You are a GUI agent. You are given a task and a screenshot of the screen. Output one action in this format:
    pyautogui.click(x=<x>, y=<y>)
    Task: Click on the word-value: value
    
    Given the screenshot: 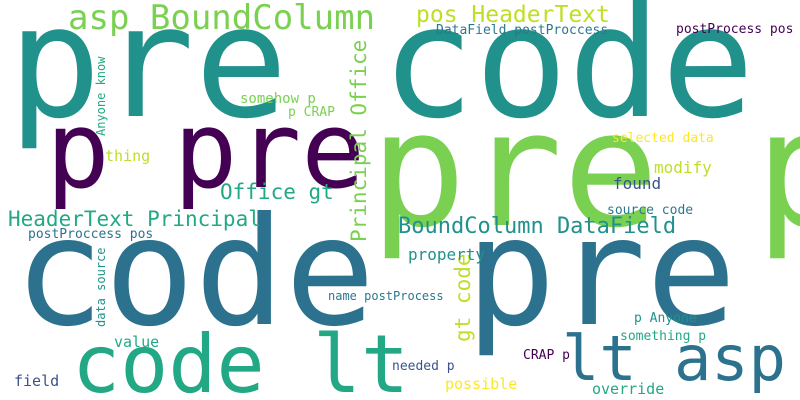 What is the action you would take?
    pyautogui.click(x=137, y=342)
    